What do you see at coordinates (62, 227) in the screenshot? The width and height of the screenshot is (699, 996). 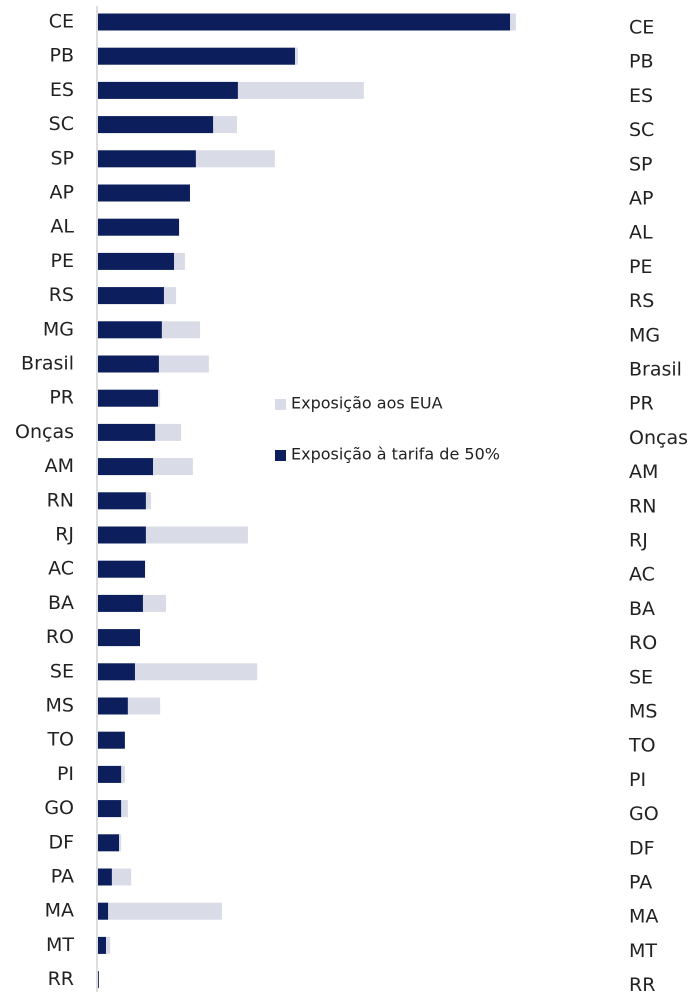 I see `y-tick-label: AL` at bounding box center [62, 227].